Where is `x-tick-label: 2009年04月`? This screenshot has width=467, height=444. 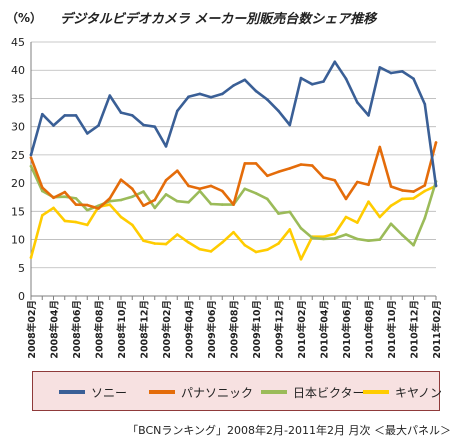
x-tick-label: 2009年04月 is located at coordinates (190, 329).